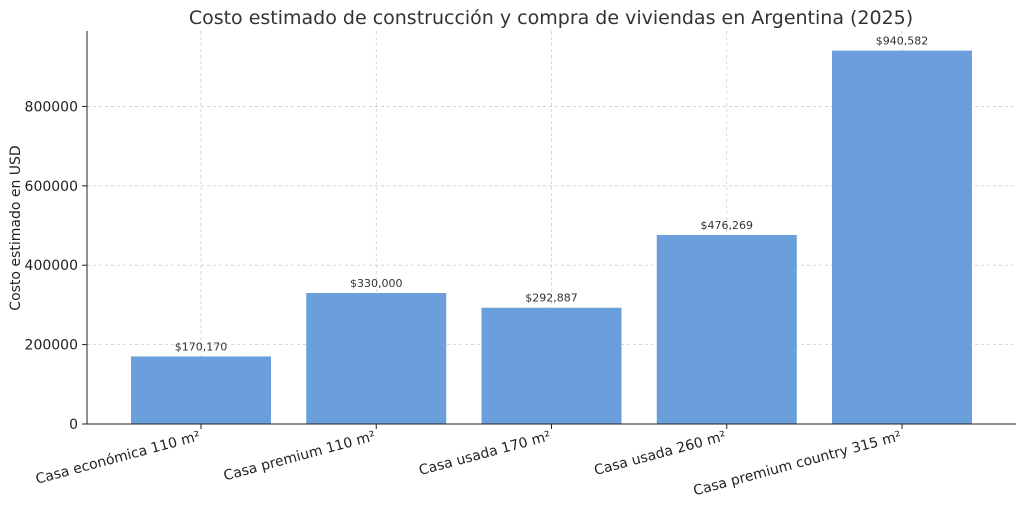 The width and height of the screenshot is (1024, 508). What do you see at coordinates (299, 456) in the screenshot?
I see `category-label: Casa premium 110 m²` at bounding box center [299, 456].